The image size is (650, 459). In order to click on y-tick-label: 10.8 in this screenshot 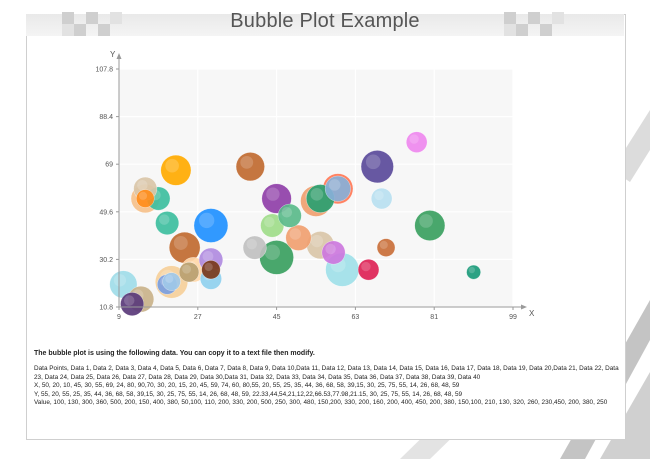, I will do `click(106, 308)`.